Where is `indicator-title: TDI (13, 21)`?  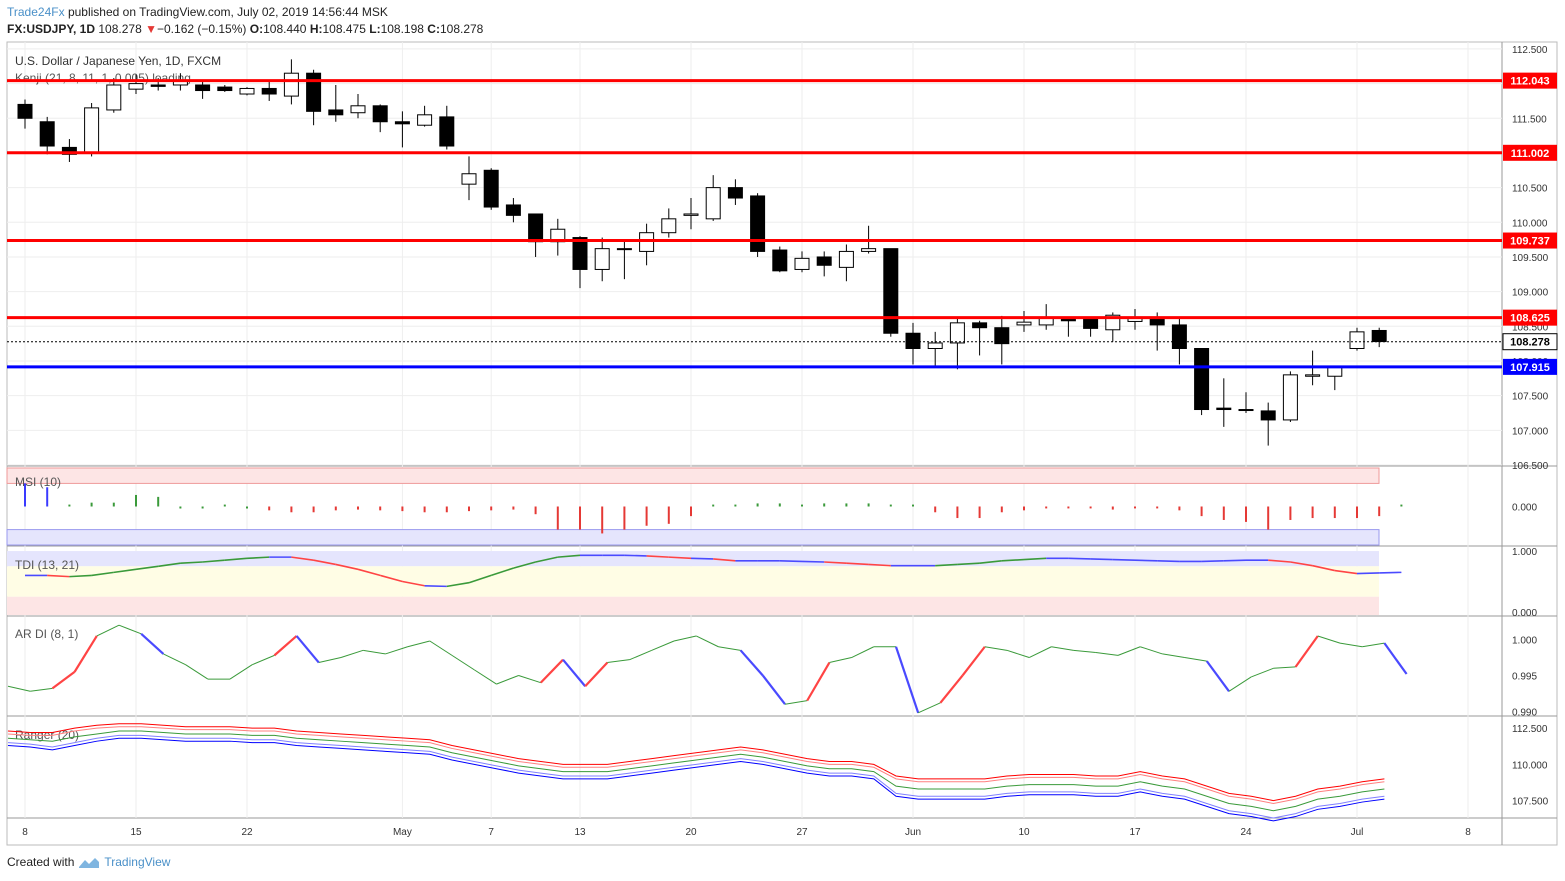
indicator-title: TDI (13, 21) is located at coordinates (47, 565).